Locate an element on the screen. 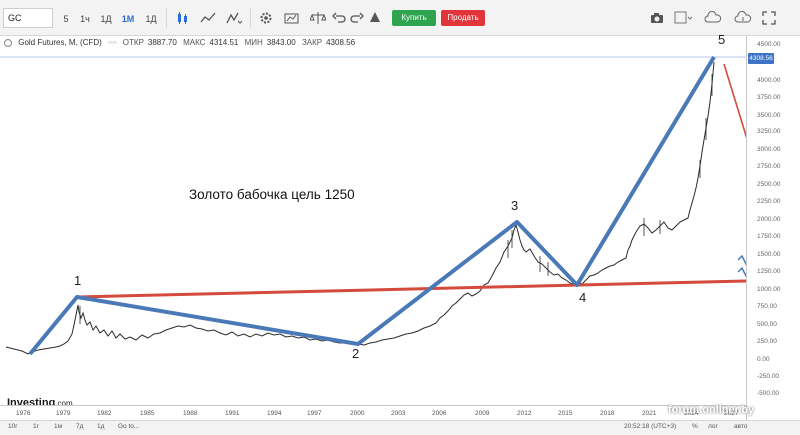  legend-settings-icon: ▫▫▫ is located at coordinates (112, 42).